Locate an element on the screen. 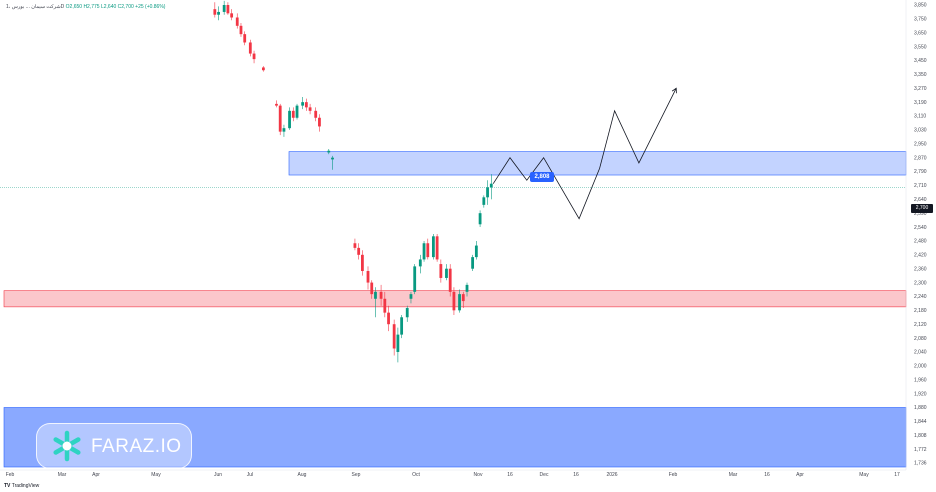  target-price-label: 2,808 is located at coordinates (542, 177).